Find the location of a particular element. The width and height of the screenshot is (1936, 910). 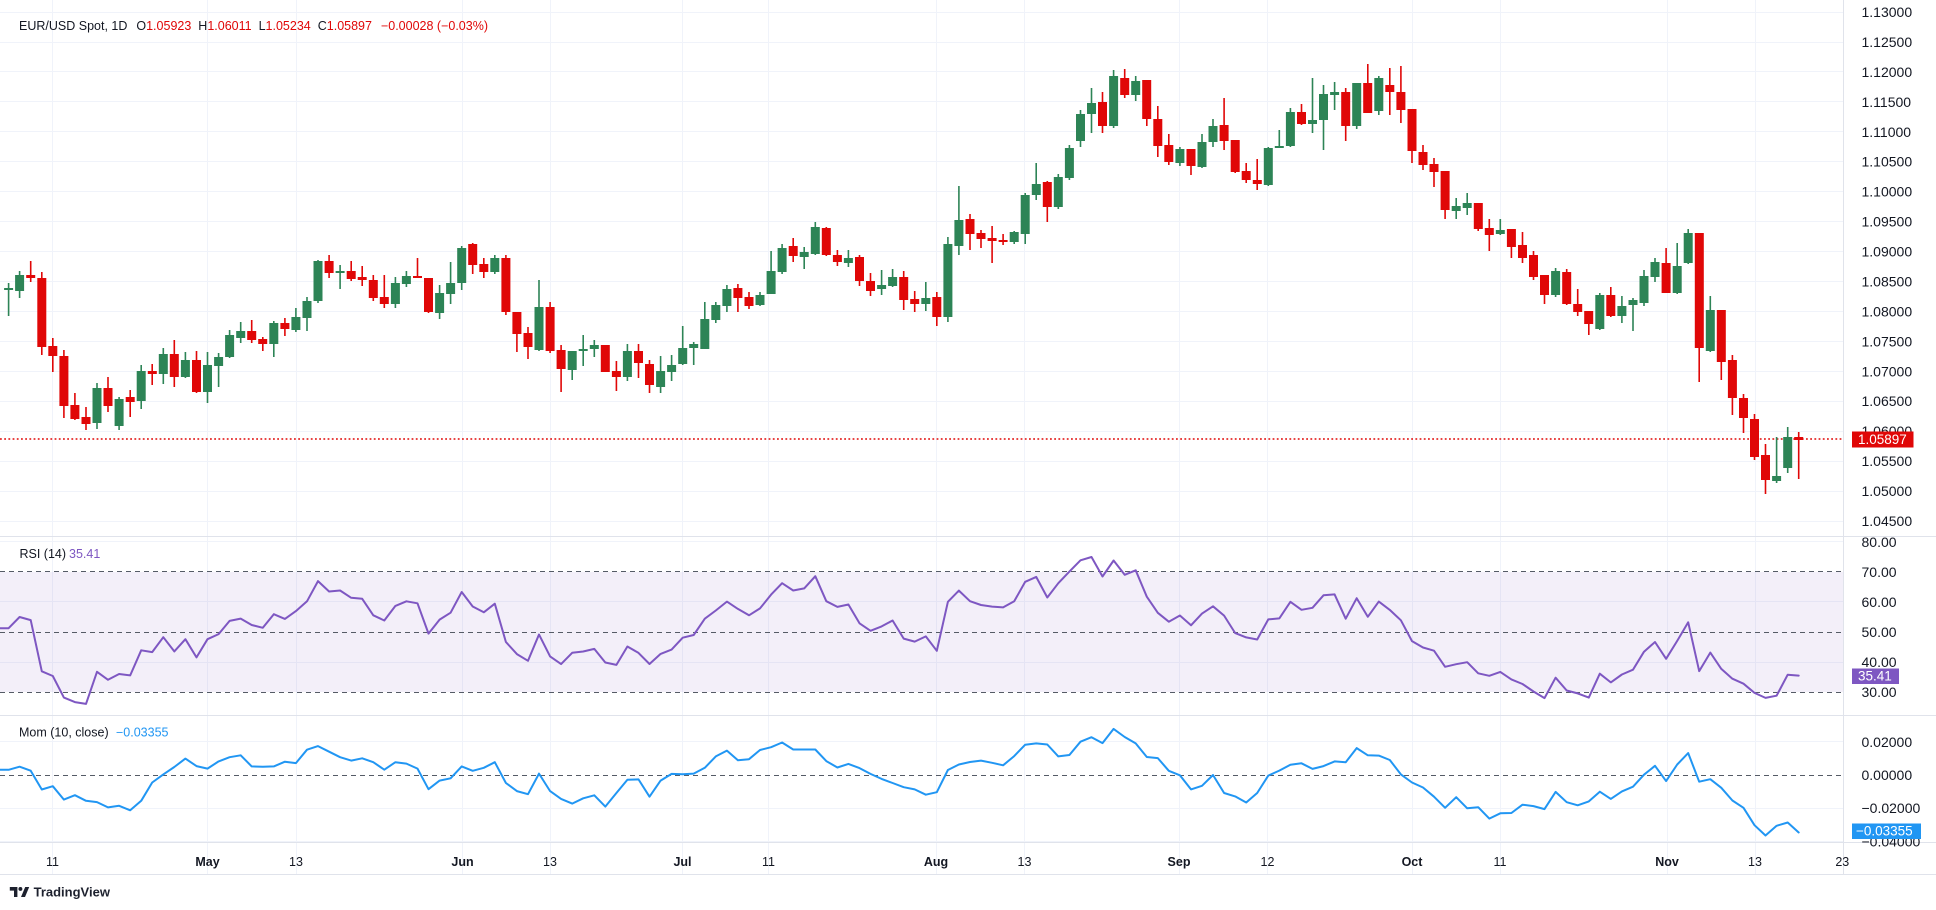

svg-text: 1.08500 is located at coordinates (1887, 282).